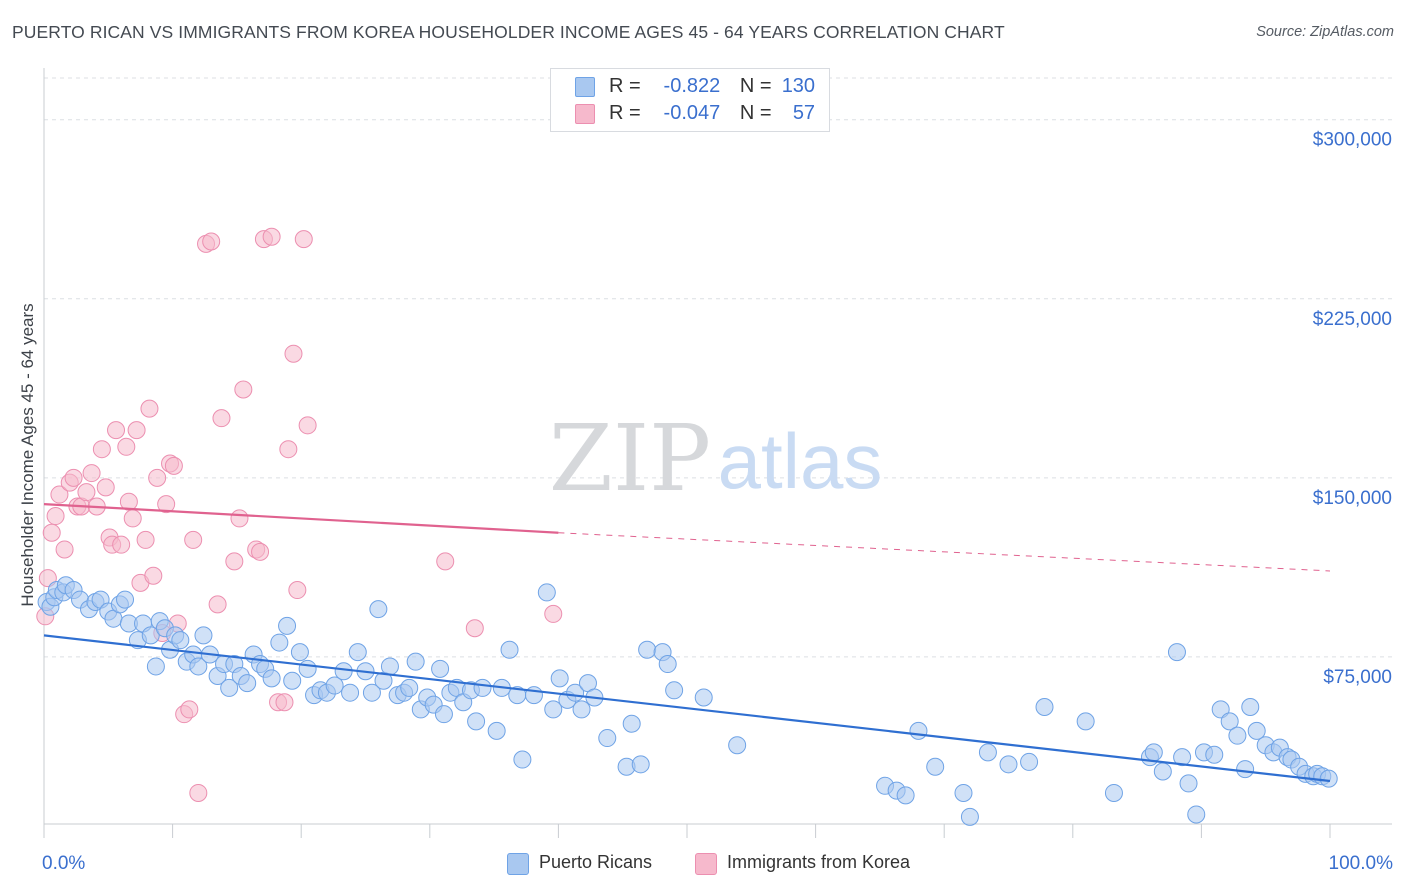 The height and width of the screenshot is (892, 1406). What do you see at coordinates (630, 458) in the screenshot?
I see `watermark-zip: ZIP` at bounding box center [630, 458].